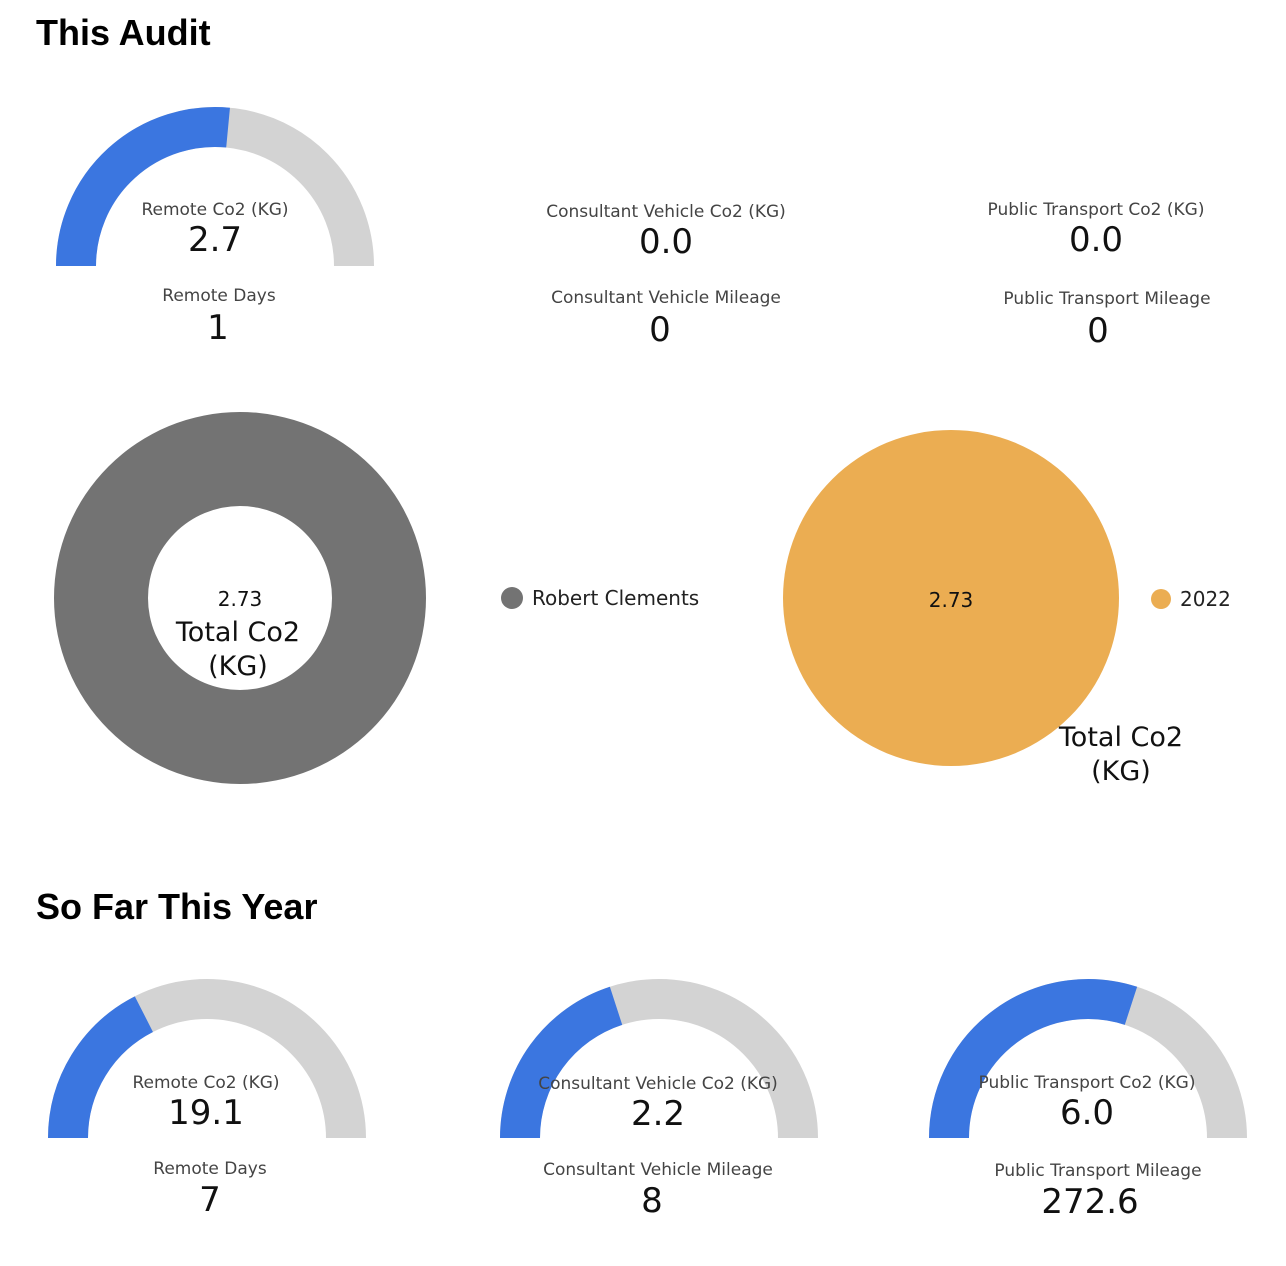 Image resolution: width=1286 pixels, height=1266 pixels. What do you see at coordinates (238, 632) in the screenshot?
I see `donut-center-label-line1: Total Co2` at bounding box center [238, 632].